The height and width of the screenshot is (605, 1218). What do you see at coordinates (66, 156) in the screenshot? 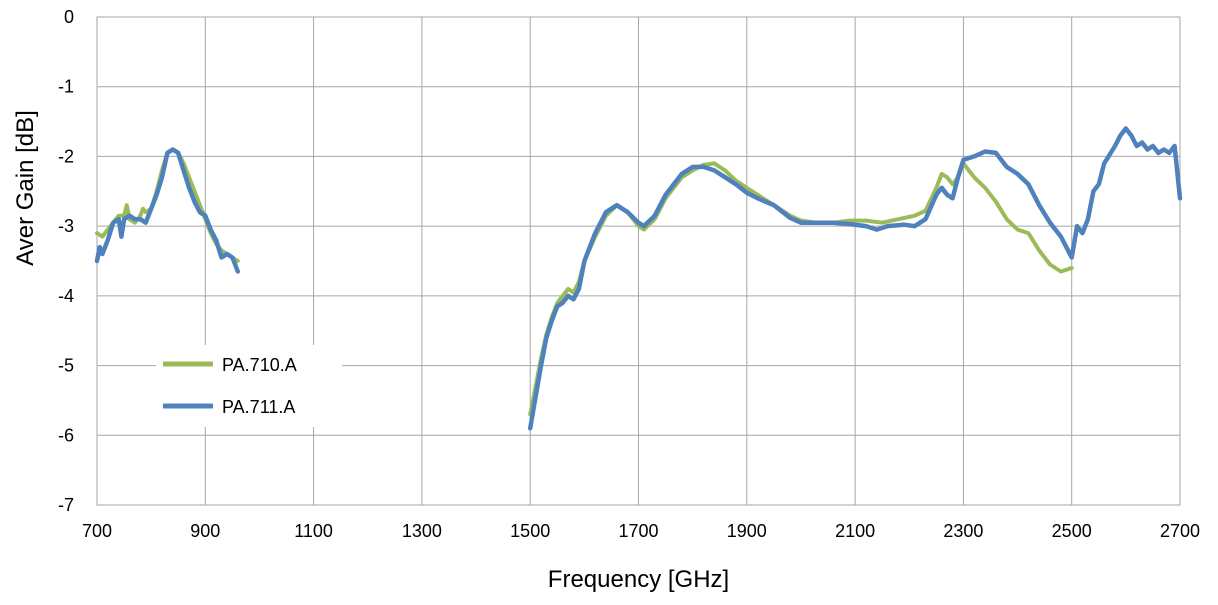
I see `y-tick-label: -2` at bounding box center [66, 156].